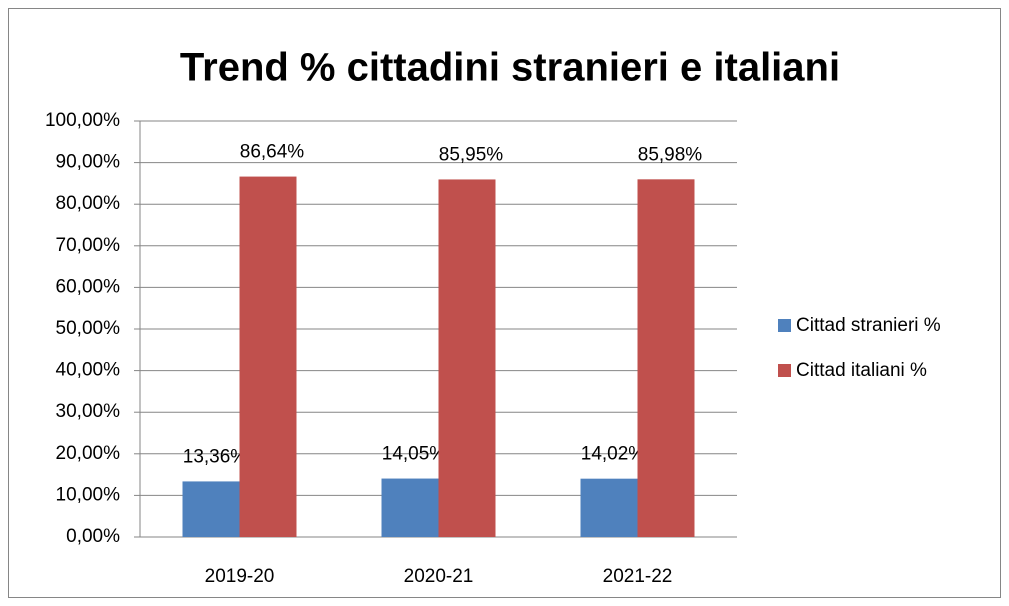  I want to click on legend-label: Cittad italiani %, so click(861, 370).